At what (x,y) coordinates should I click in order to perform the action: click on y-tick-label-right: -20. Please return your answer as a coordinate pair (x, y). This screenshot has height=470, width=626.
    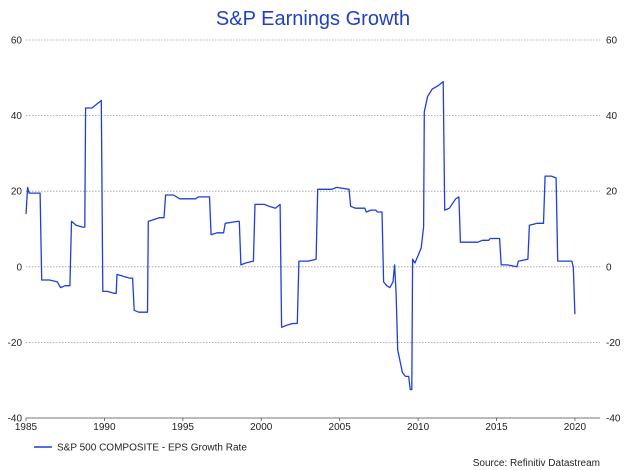
    Looking at the image, I should click on (613, 343).